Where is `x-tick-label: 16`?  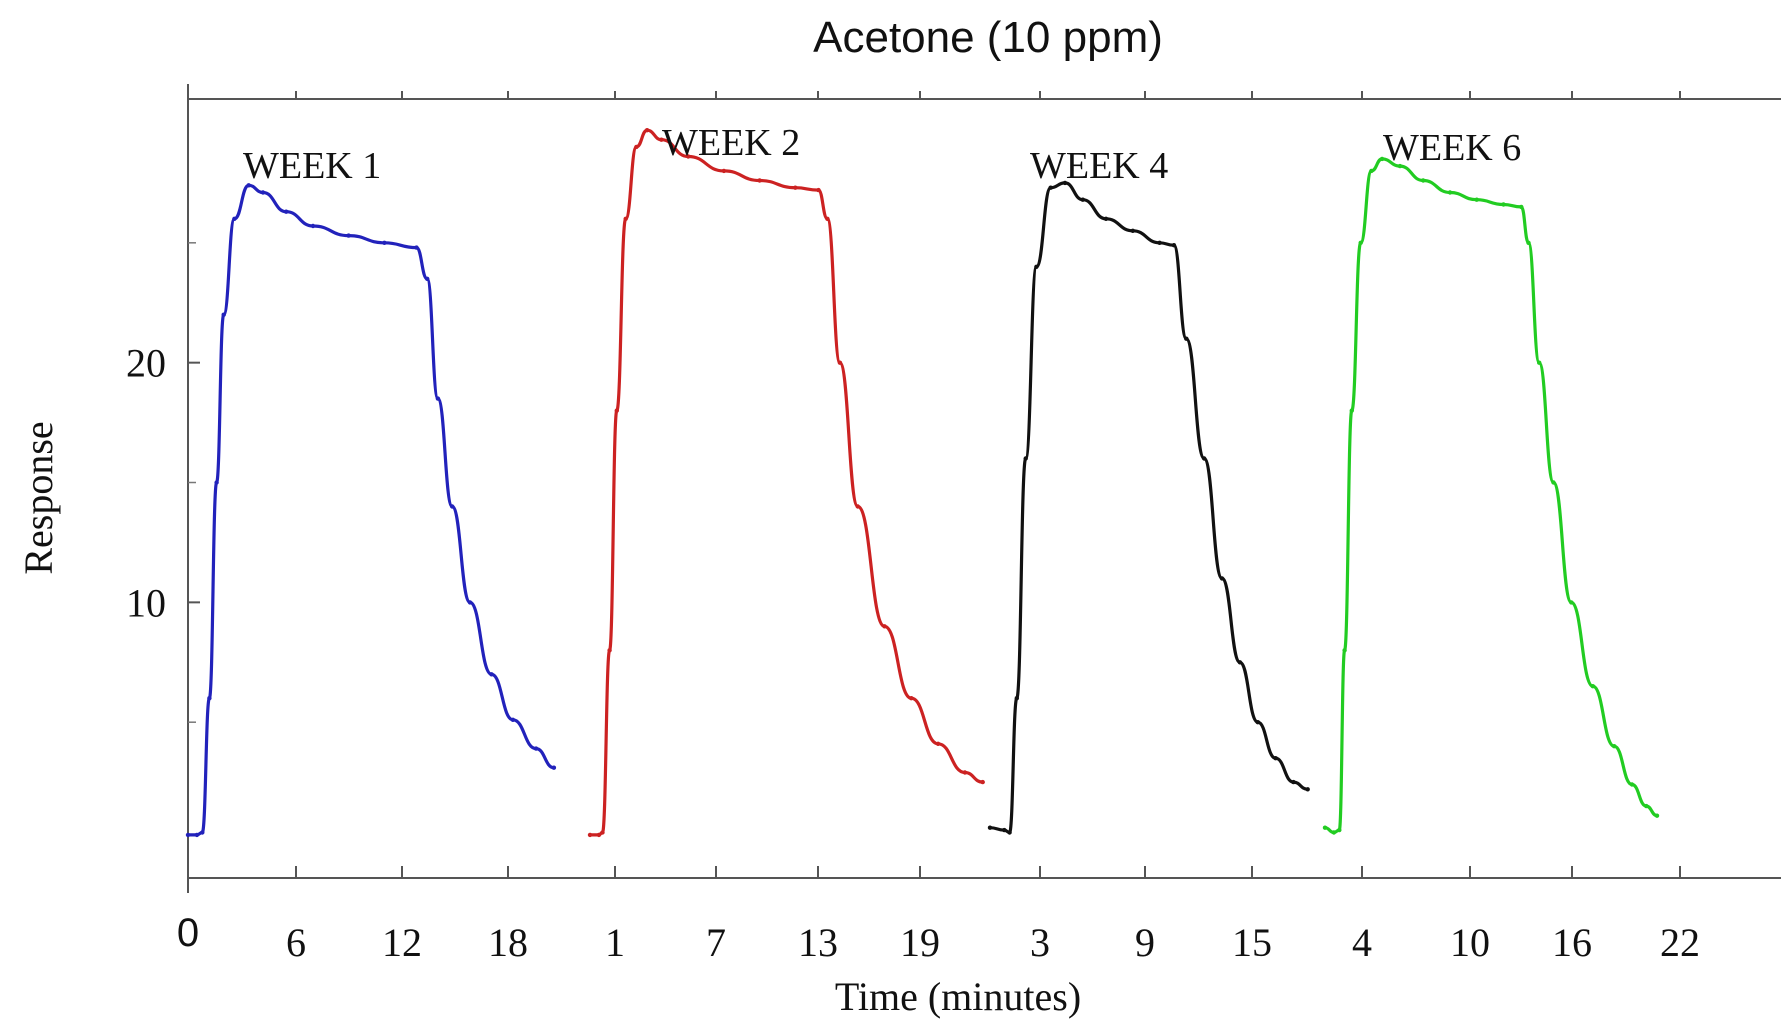 x-tick-label: 16 is located at coordinates (1572, 942).